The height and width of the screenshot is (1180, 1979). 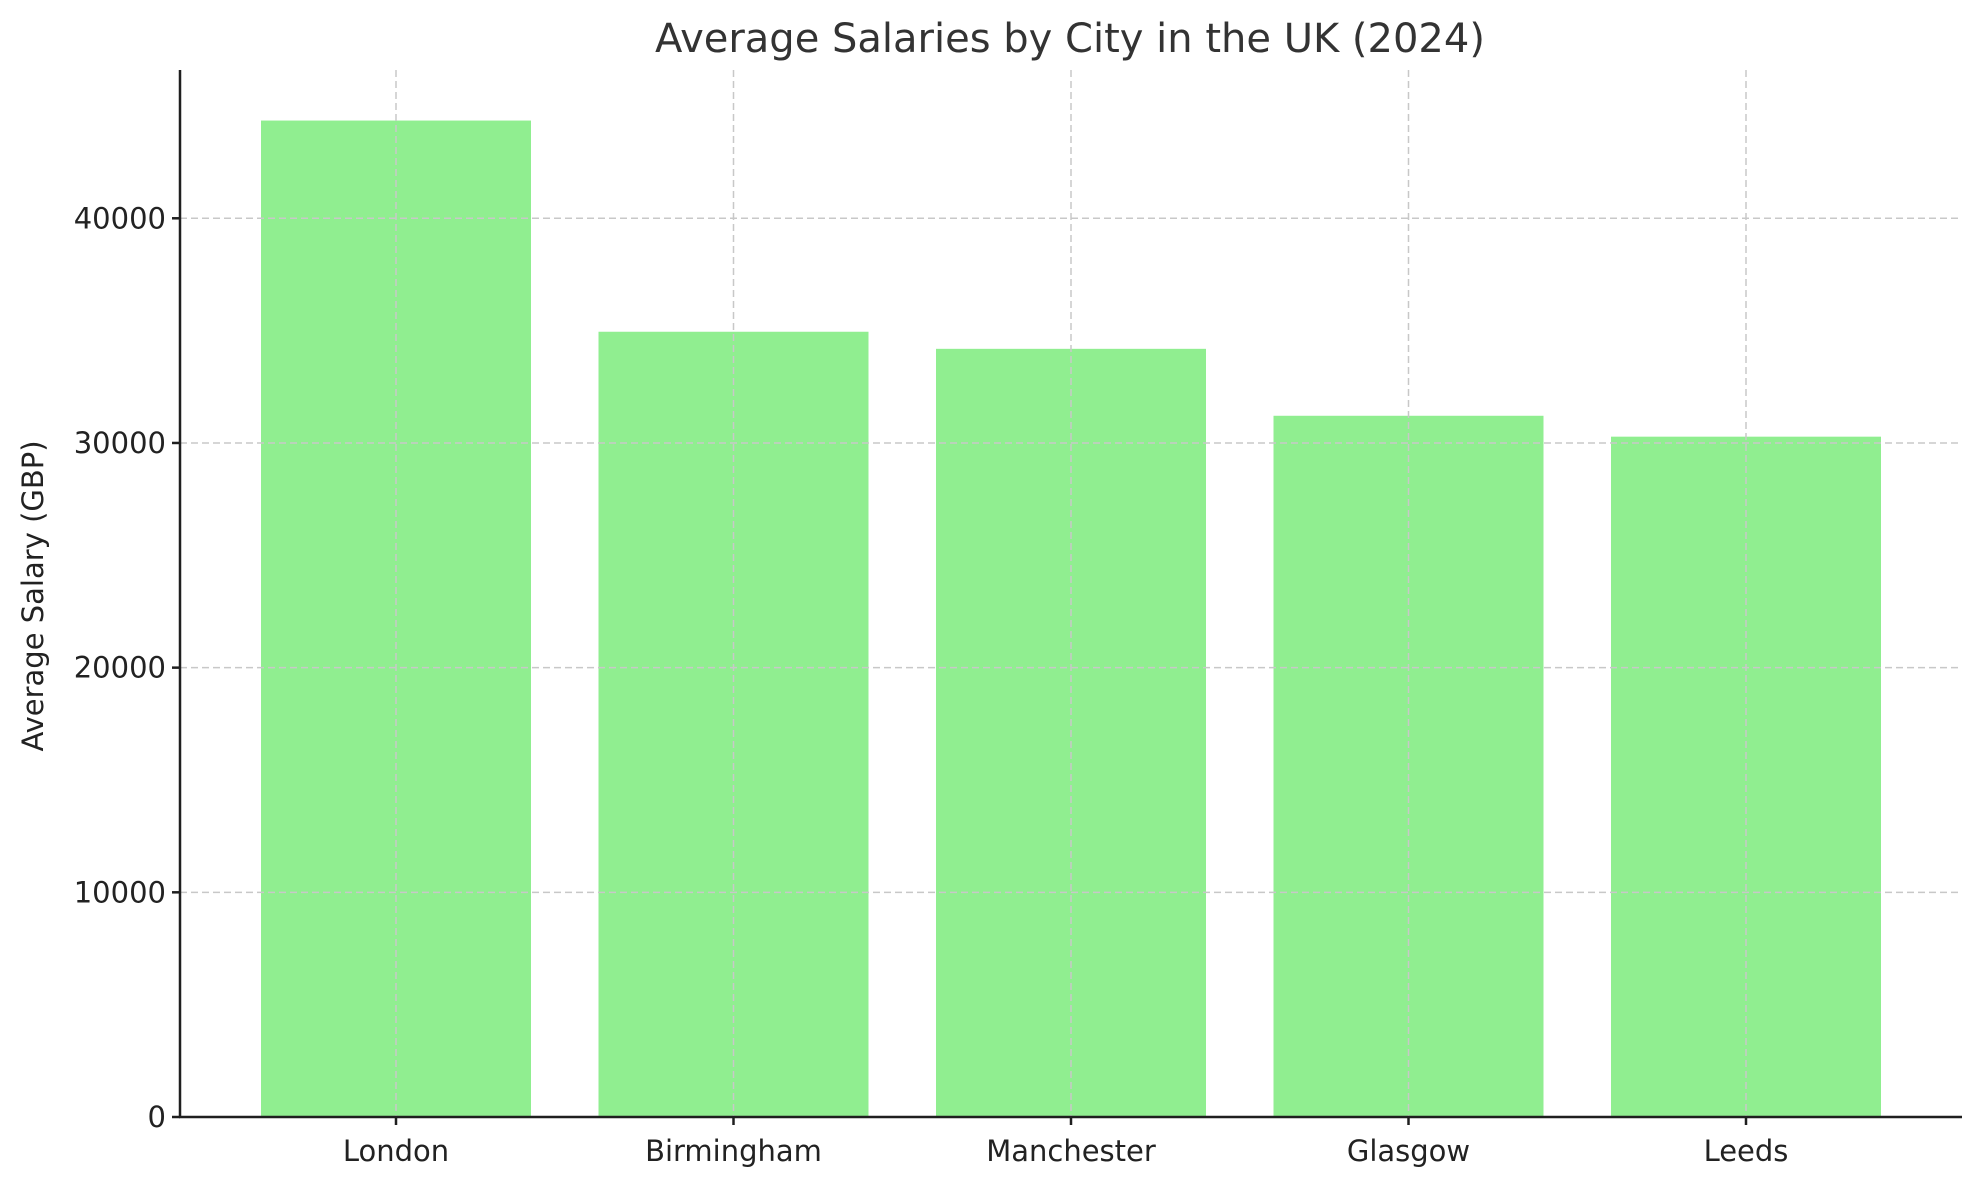 I want to click on y-tick-label: 10000, so click(x=120, y=892).